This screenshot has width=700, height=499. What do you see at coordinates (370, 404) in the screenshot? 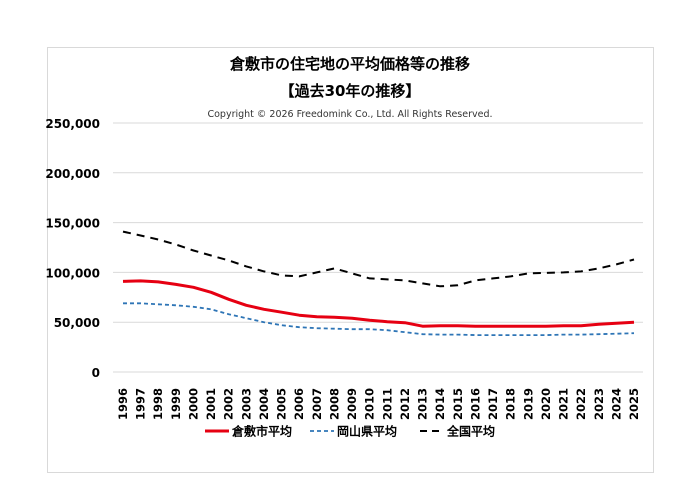
I see `x-tick-label: 2010` at bounding box center [370, 404].